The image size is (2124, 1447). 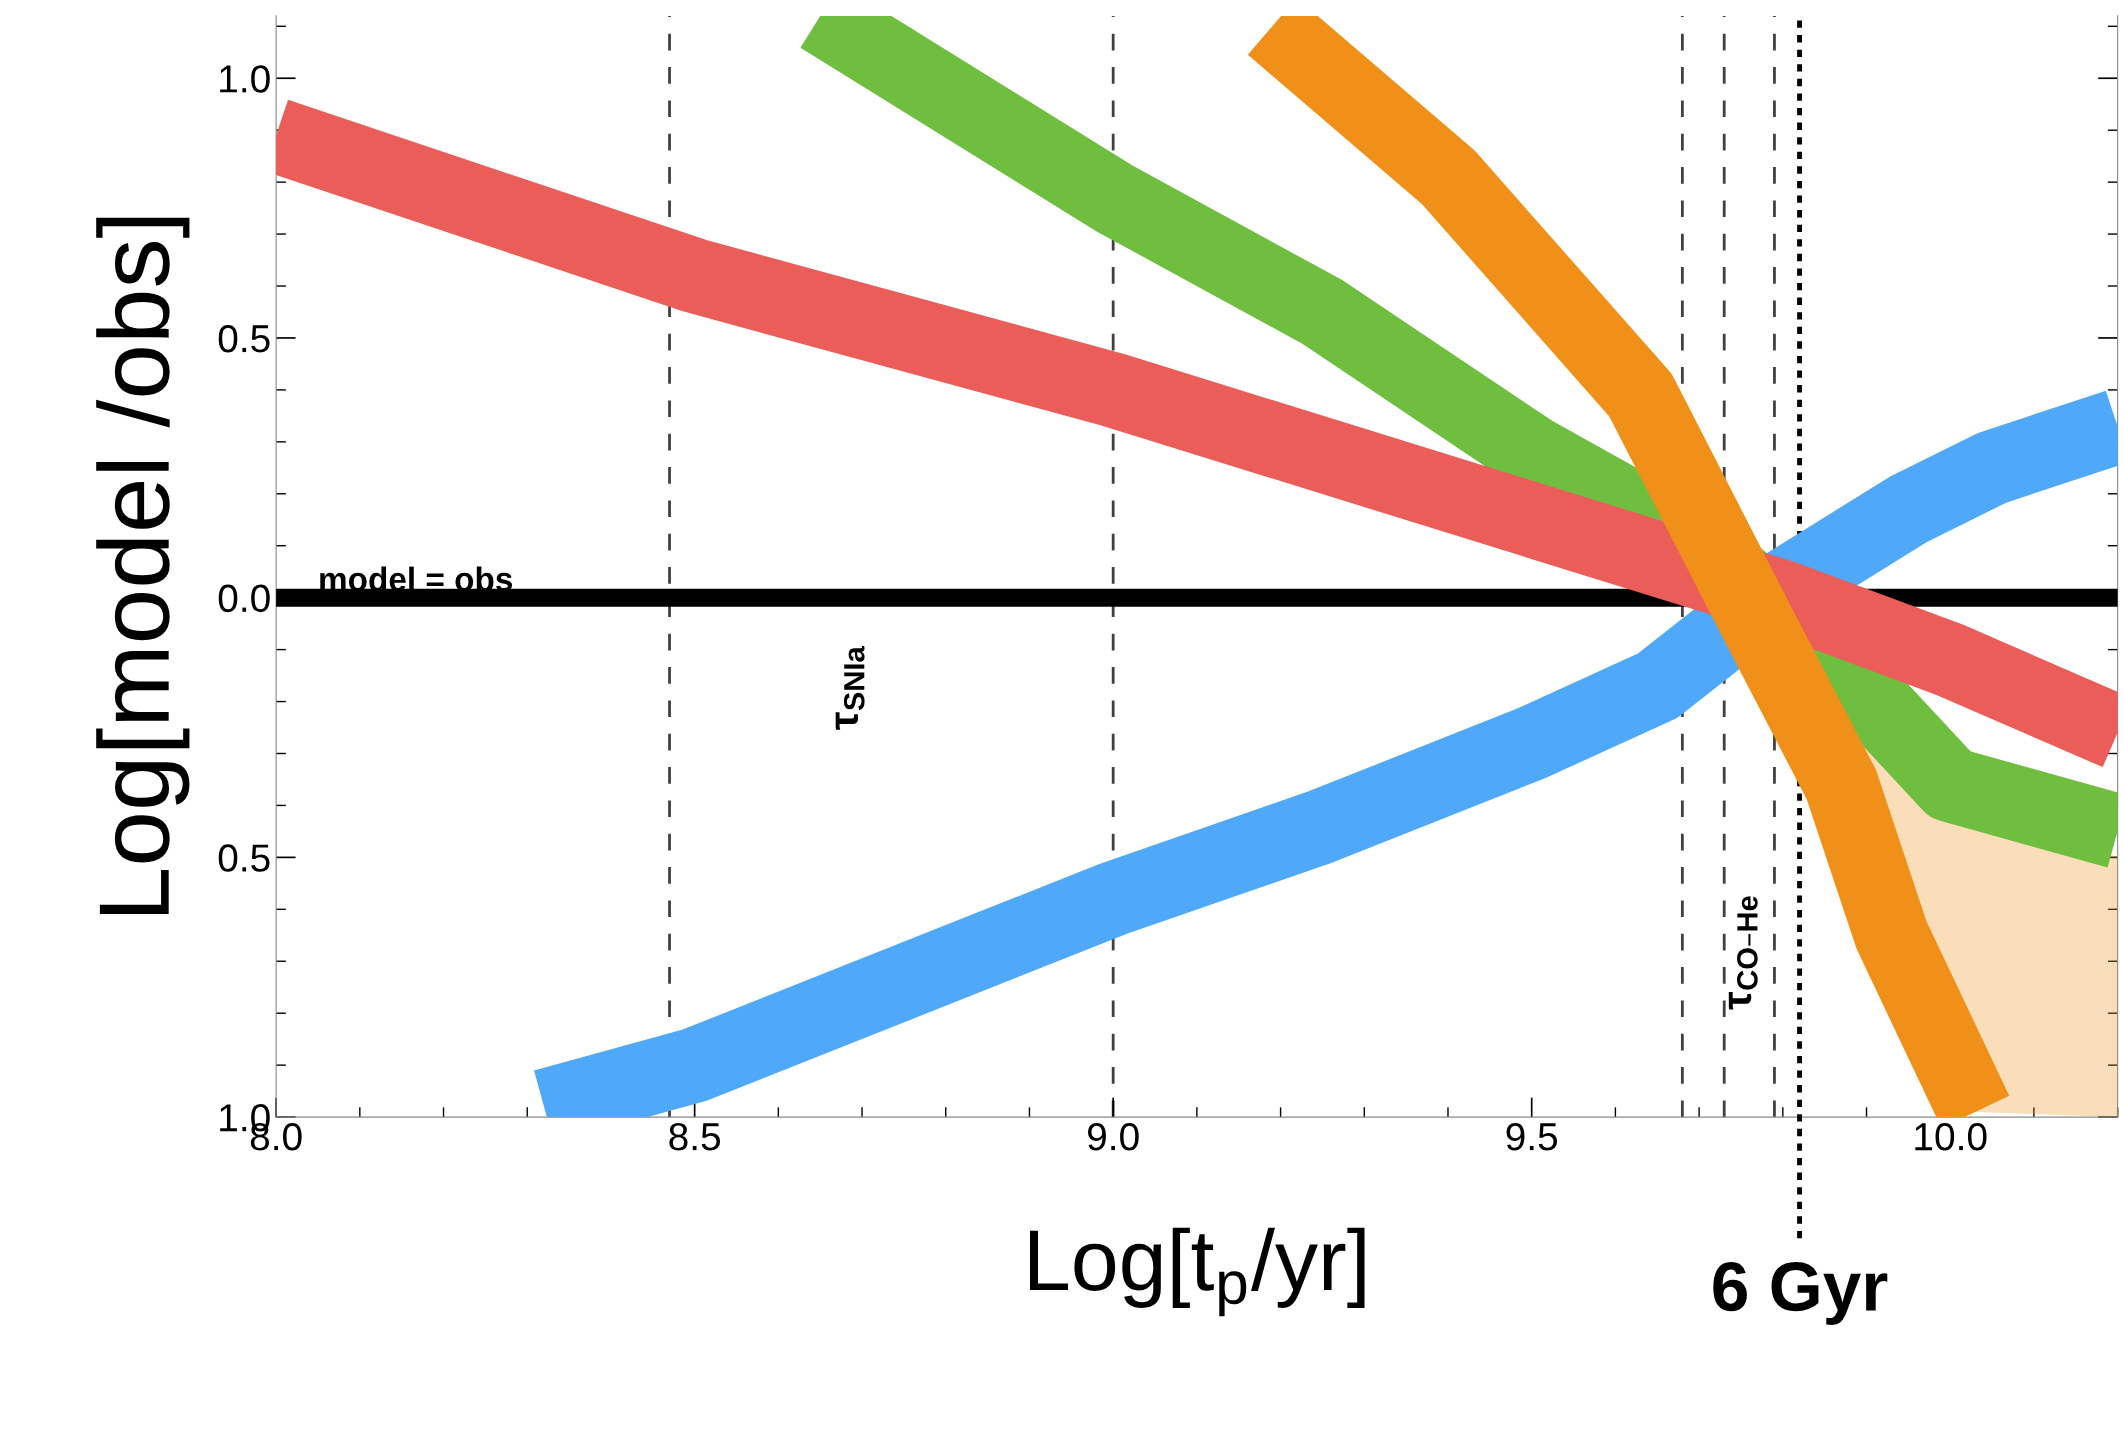 I want to click on y-tick-label: 1.0, so click(x=245, y=79).